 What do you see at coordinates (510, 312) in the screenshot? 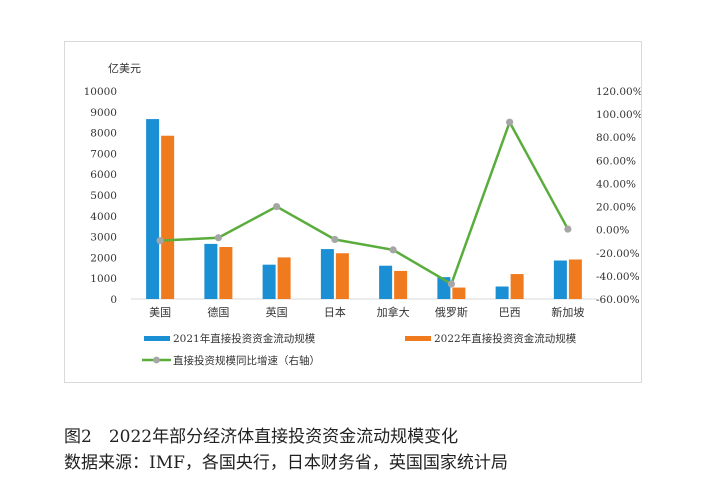
I see `x-tick-label: 巴西` at bounding box center [510, 312].